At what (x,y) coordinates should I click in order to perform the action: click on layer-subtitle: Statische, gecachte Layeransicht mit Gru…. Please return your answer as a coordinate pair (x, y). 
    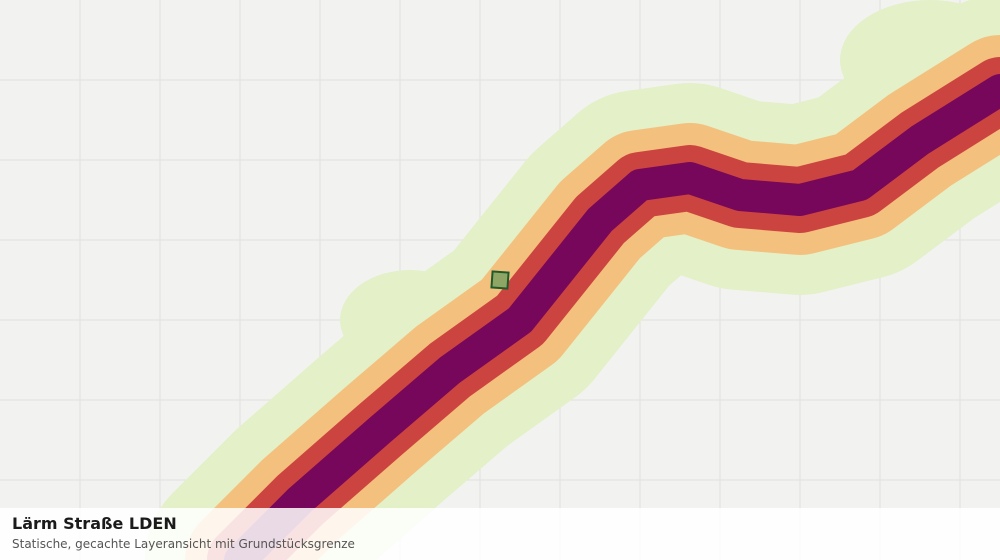
    Looking at the image, I should click on (183, 544).